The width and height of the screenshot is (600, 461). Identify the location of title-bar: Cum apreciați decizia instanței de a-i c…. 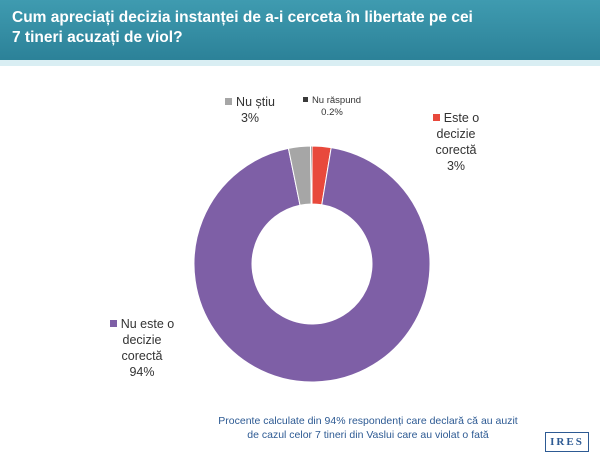
(300, 33).